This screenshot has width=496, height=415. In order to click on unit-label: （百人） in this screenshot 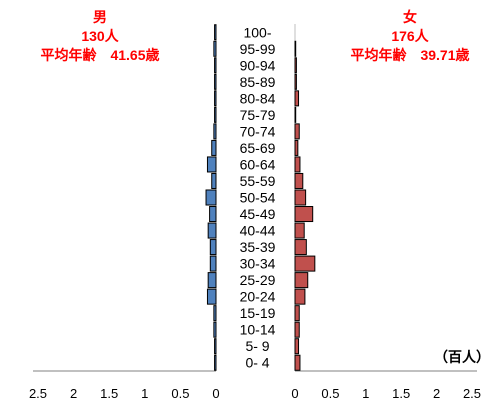, I will do `click(462, 357)`.